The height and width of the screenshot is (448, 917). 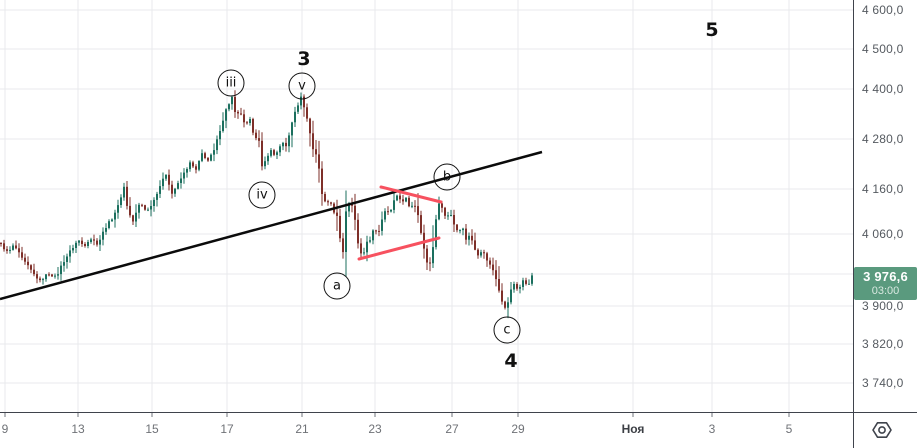 What do you see at coordinates (447, 177) in the screenshot?
I see `wave-label-b: b` at bounding box center [447, 177].